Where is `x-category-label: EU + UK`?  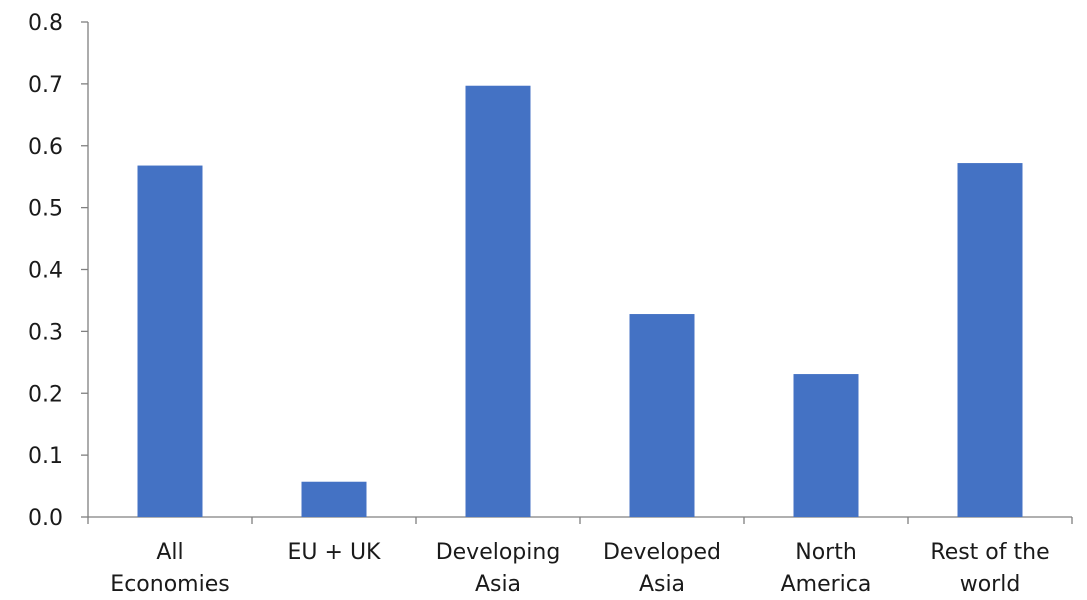 x-category-label: EU + UK is located at coordinates (335, 552).